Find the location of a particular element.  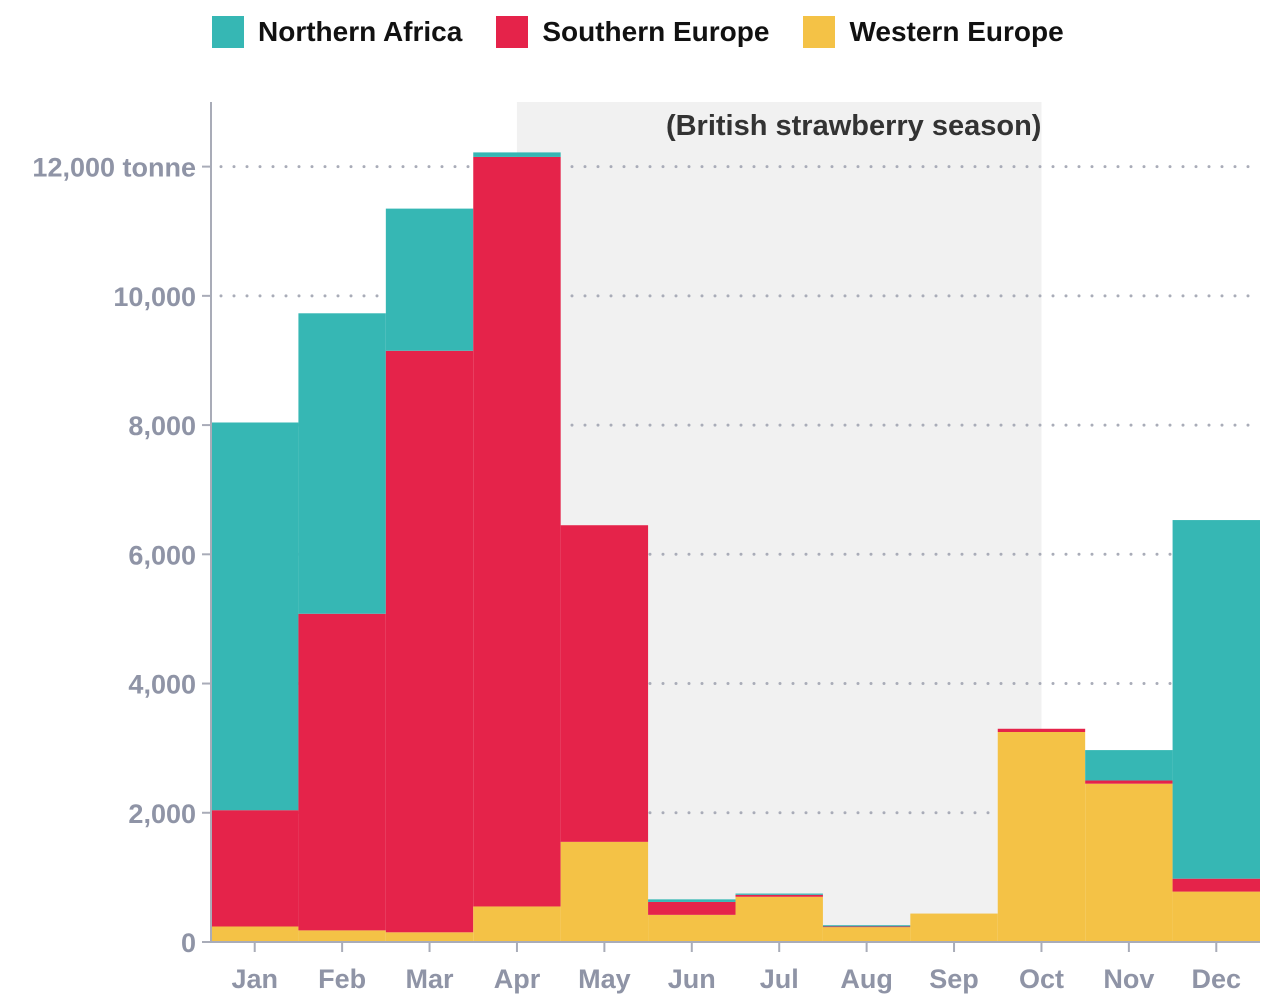

x-tick-label: Nov is located at coordinates (1128, 979).